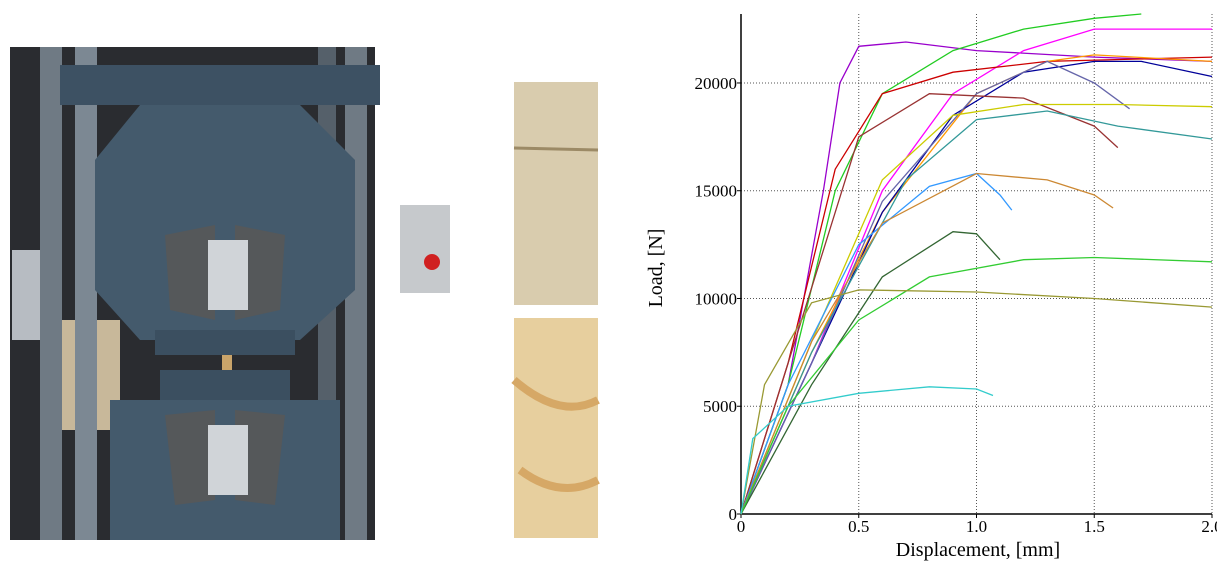 The height and width of the screenshot is (573, 1217). What do you see at coordinates (716, 191) in the screenshot?
I see `y-tick-label: 15000` at bounding box center [716, 191].